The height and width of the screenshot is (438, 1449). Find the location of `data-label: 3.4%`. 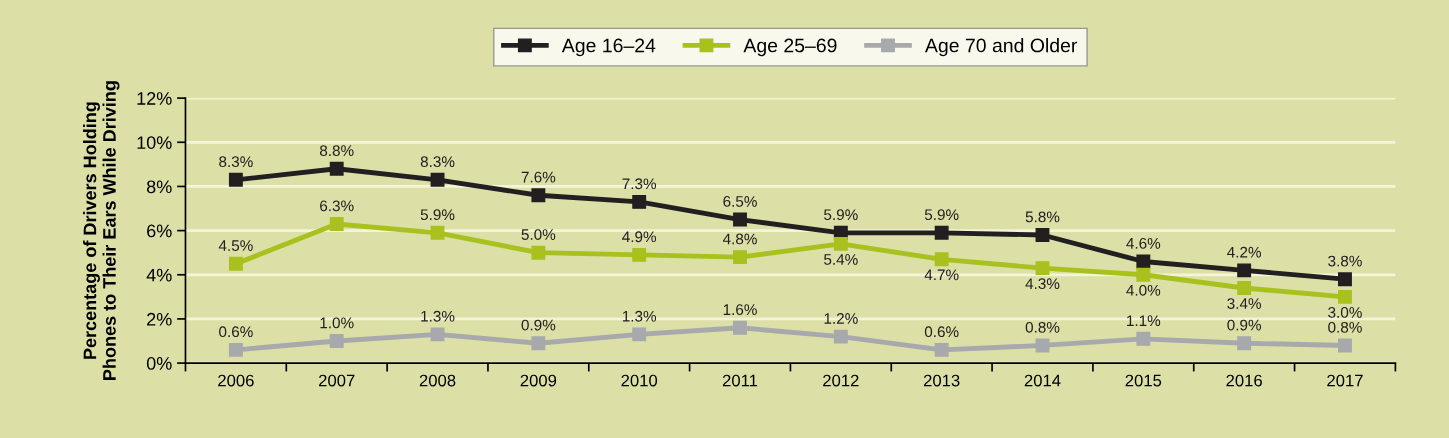

data-label: 3.4% is located at coordinates (1244, 303).